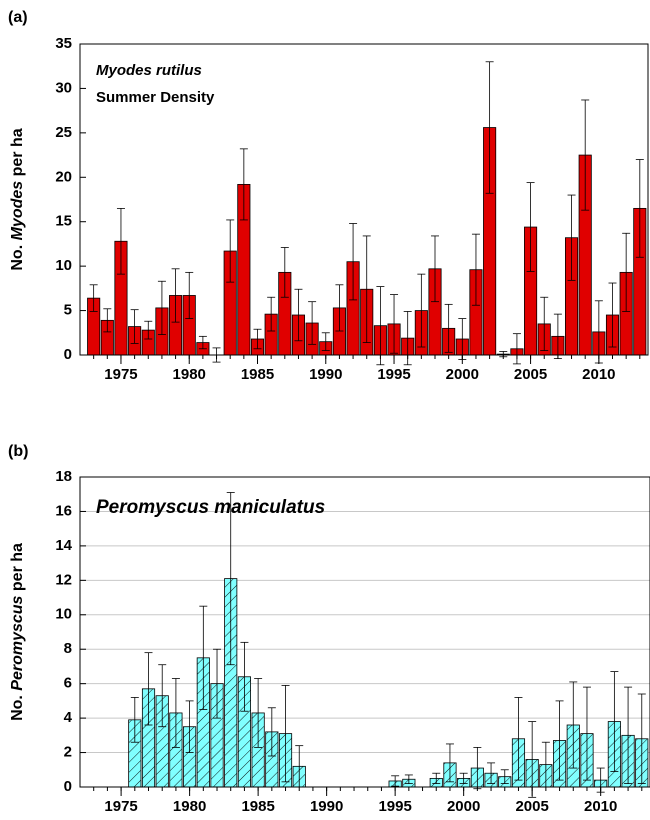  What do you see at coordinates (63, 87) in the screenshot?
I see `y-tick-label: 30` at bounding box center [63, 87].